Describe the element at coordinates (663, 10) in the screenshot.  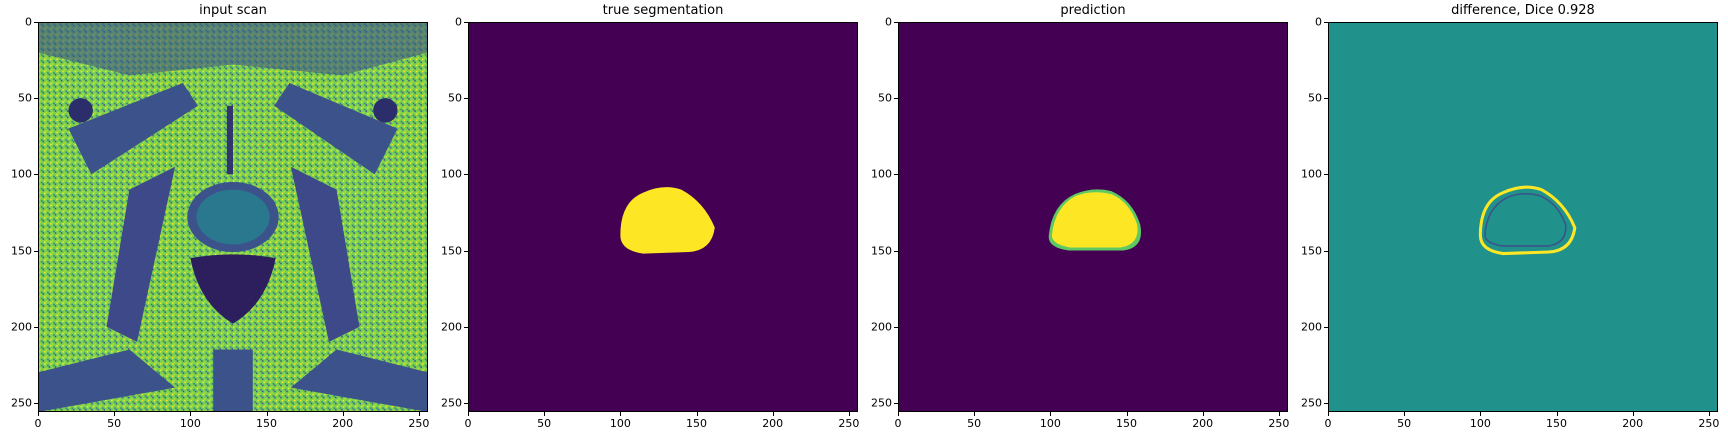
I see `panel-title: true segmentation` at that location.